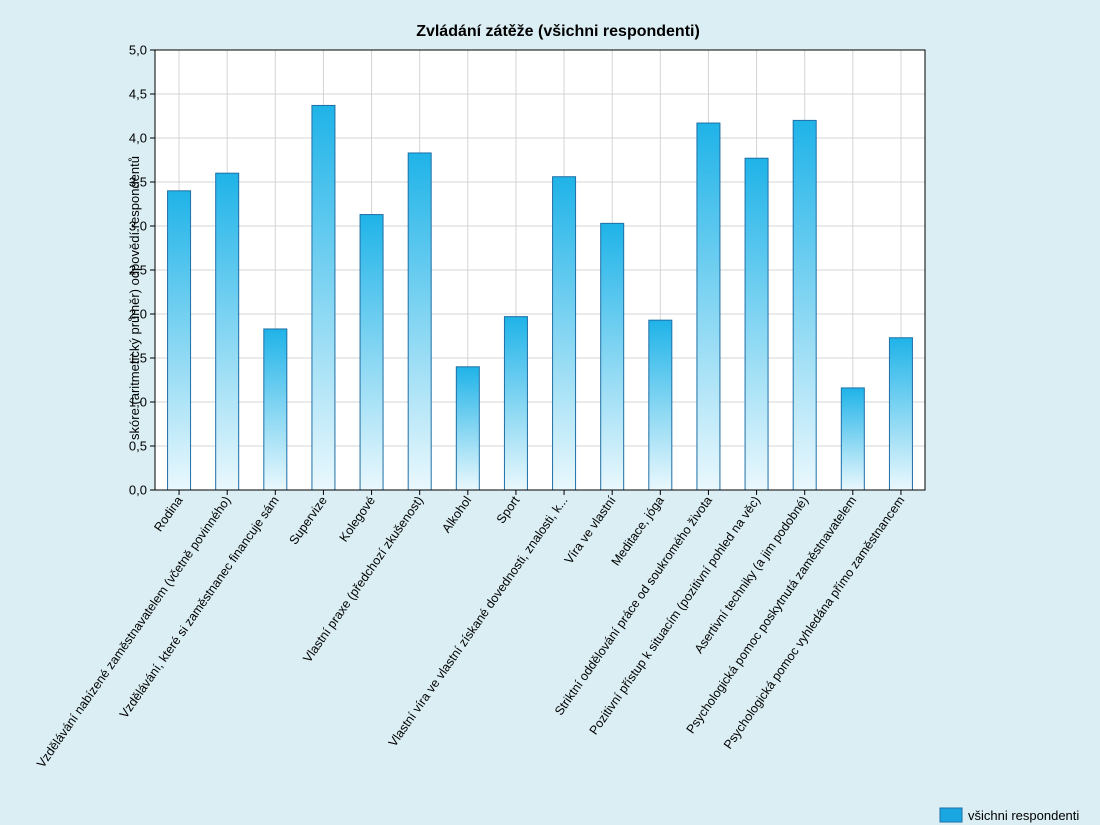 Image resolution: width=1100 pixels, height=825 pixels. What do you see at coordinates (308, 521) in the screenshot?
I see `x-tick-label: Supervize` at bounding box center [308, 521].